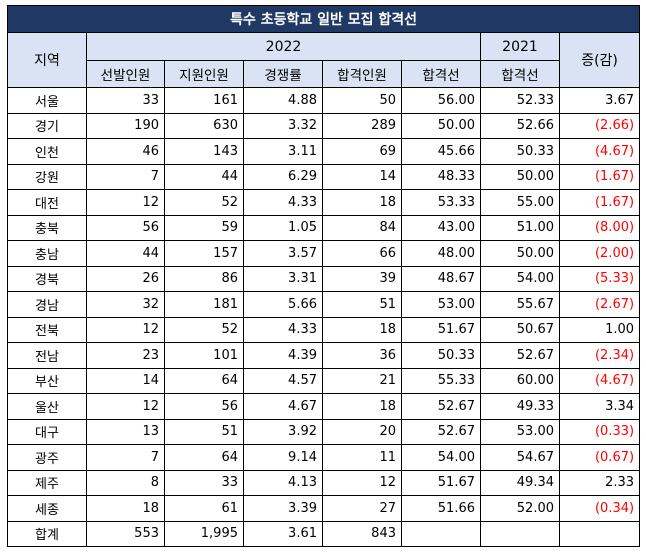  What do you see at coordinates (441, 278) in the screenshot?
I see `cell-cutoff-2022: 48.67` at bounding box center [441, 278].